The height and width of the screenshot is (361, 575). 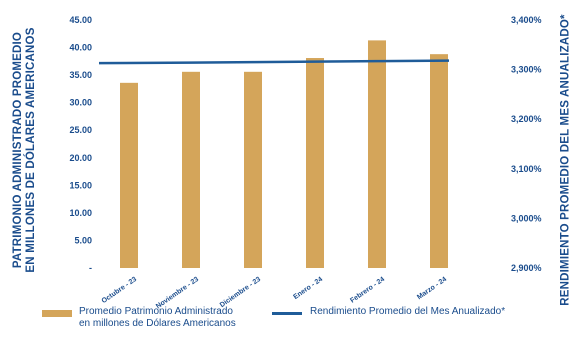 I want to click on left-tick-label: 35.00, so click(x=80, y=75).